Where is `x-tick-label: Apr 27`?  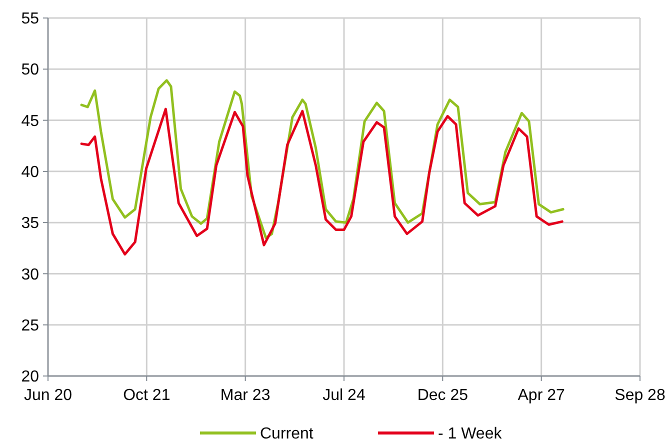 x-tick-label: Apr 27 is located at coordinates (542, 395).